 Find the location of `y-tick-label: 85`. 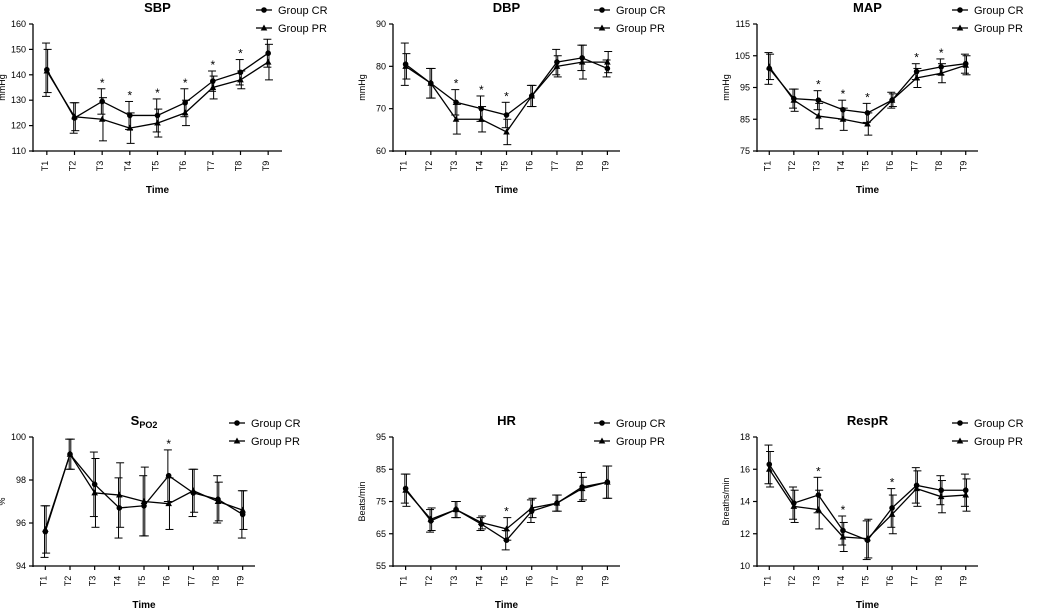

y-tick-label: 85 is located at coordinates (745, 119).